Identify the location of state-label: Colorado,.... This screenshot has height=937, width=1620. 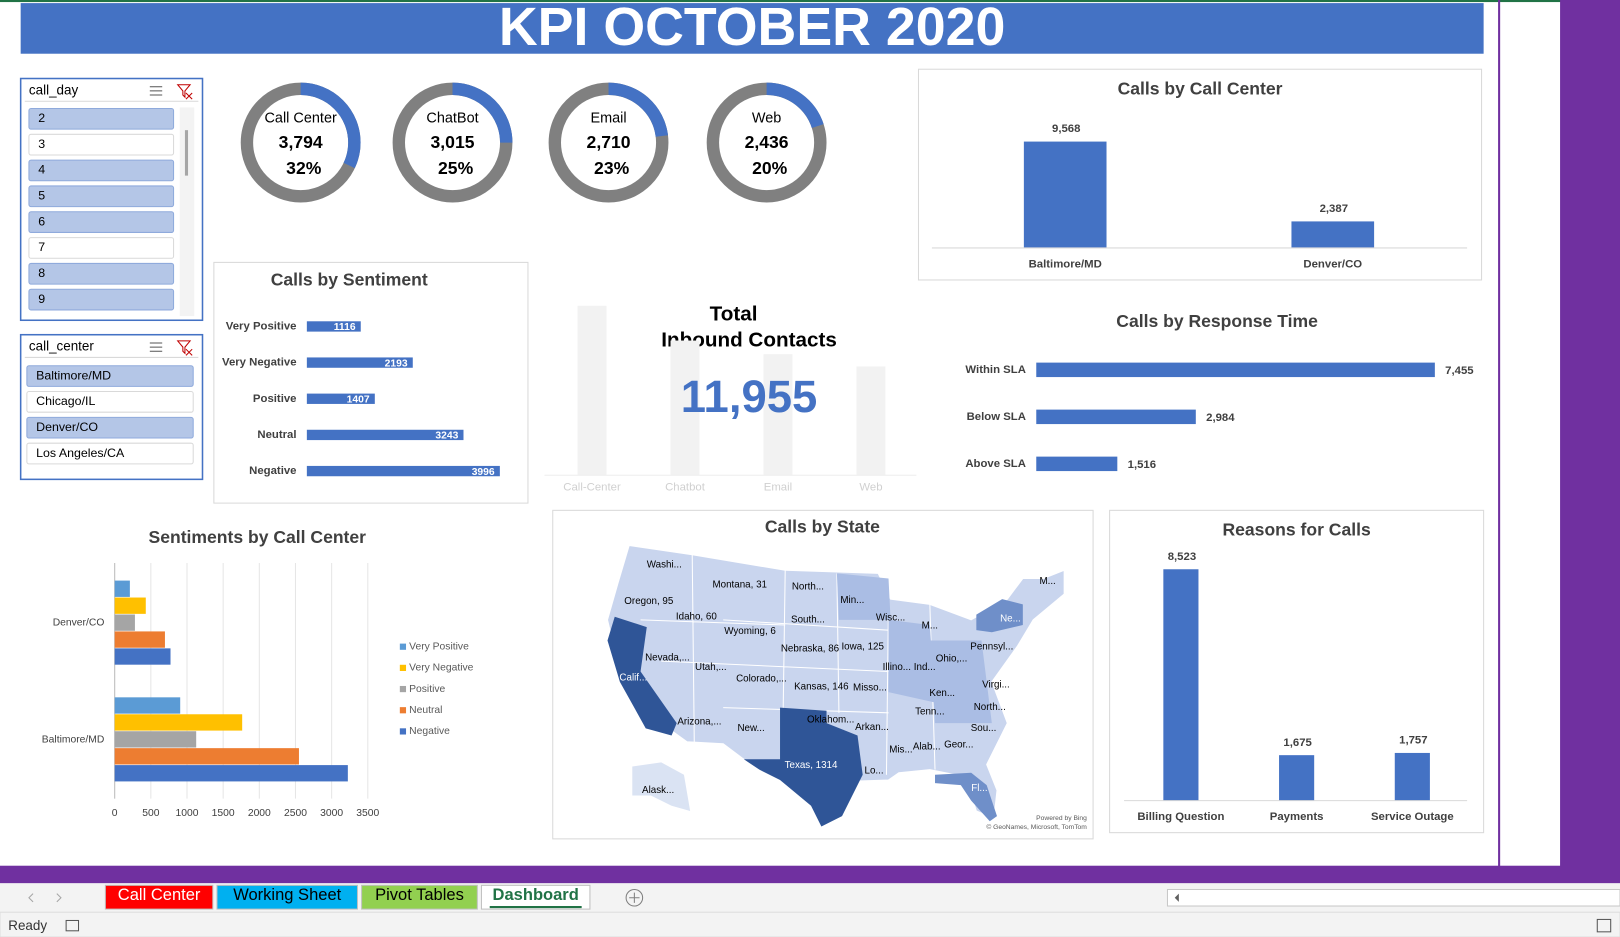
(761, 678).